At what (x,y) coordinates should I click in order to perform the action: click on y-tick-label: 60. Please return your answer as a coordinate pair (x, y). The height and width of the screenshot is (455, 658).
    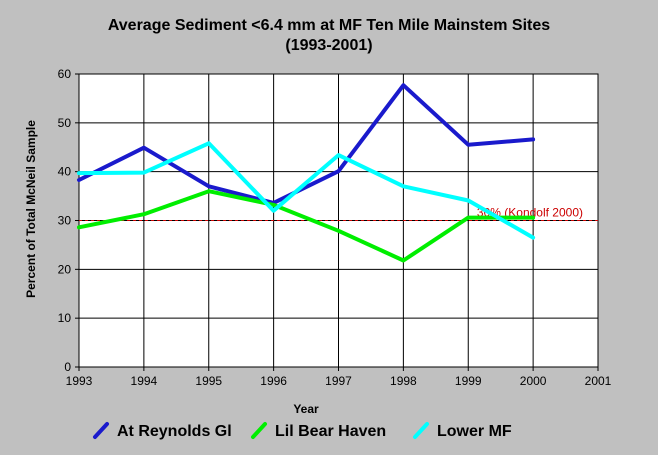
    Looking at the image, I should click on (65, 74).